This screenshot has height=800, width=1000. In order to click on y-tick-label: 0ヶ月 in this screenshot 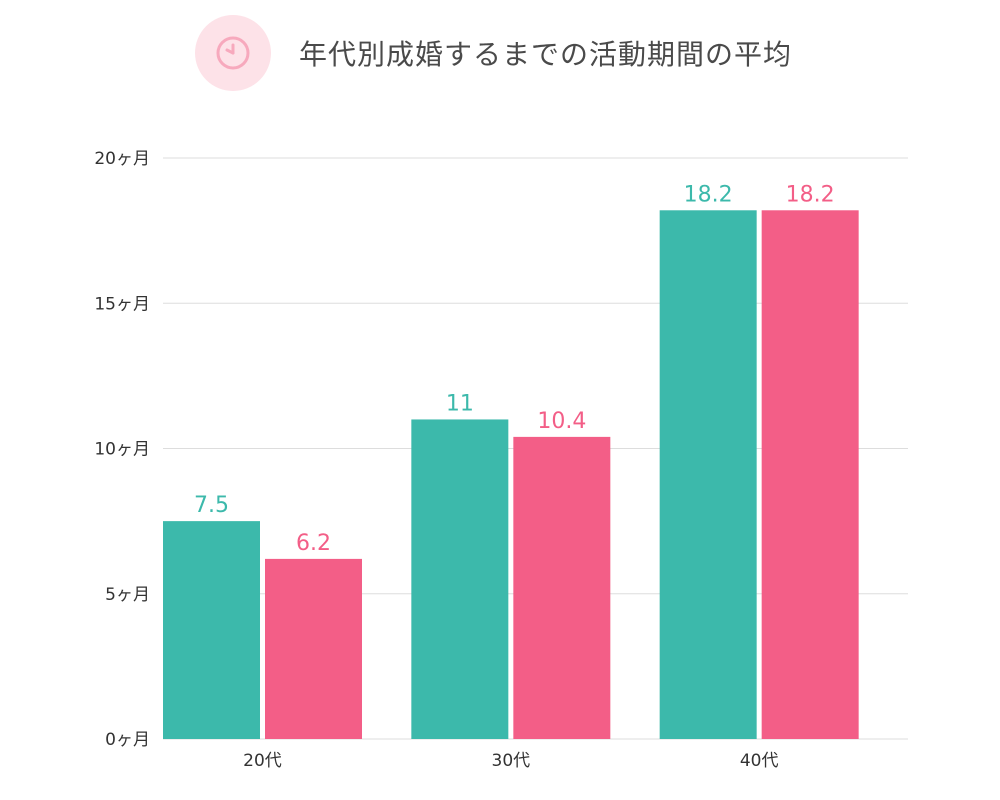, I will do `click(127, 740)`.